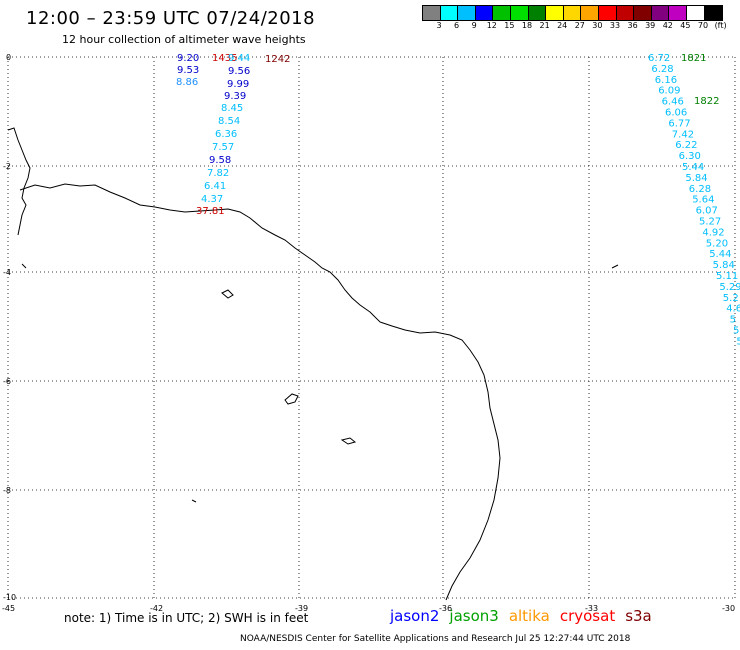 Image resolution: width=740 pixels, height=650 pixels. Describe the element at coordinates (673, 102) in the screenshot. I see `wave-height-value: 6.46` at that location.